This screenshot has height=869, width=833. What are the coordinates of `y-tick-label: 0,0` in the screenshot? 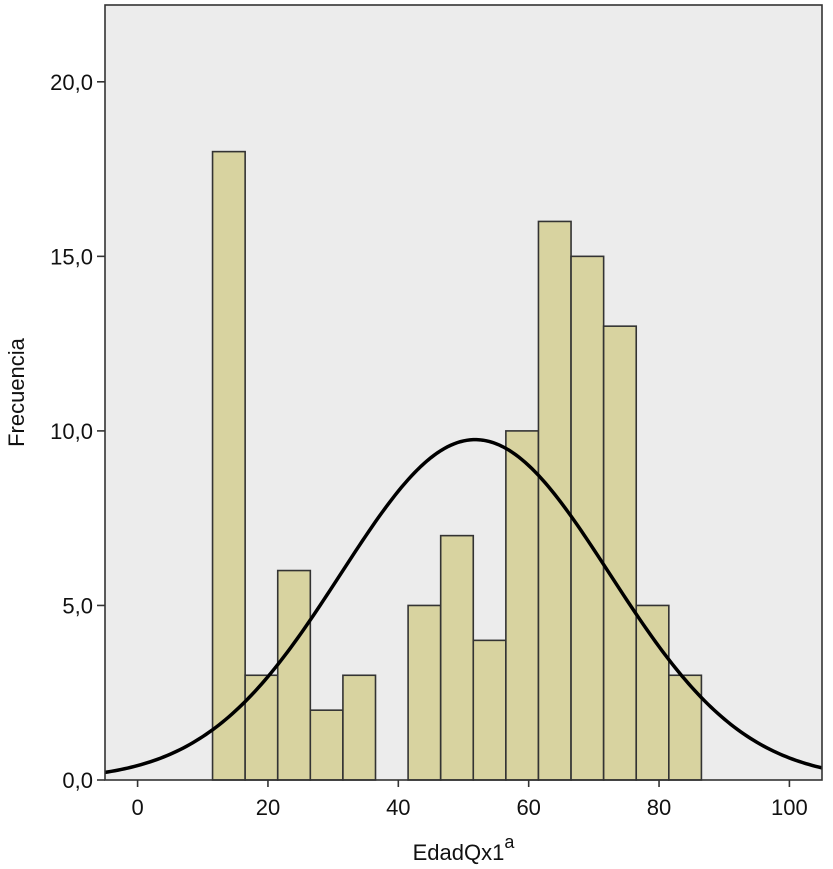 It's located at (77, 780).